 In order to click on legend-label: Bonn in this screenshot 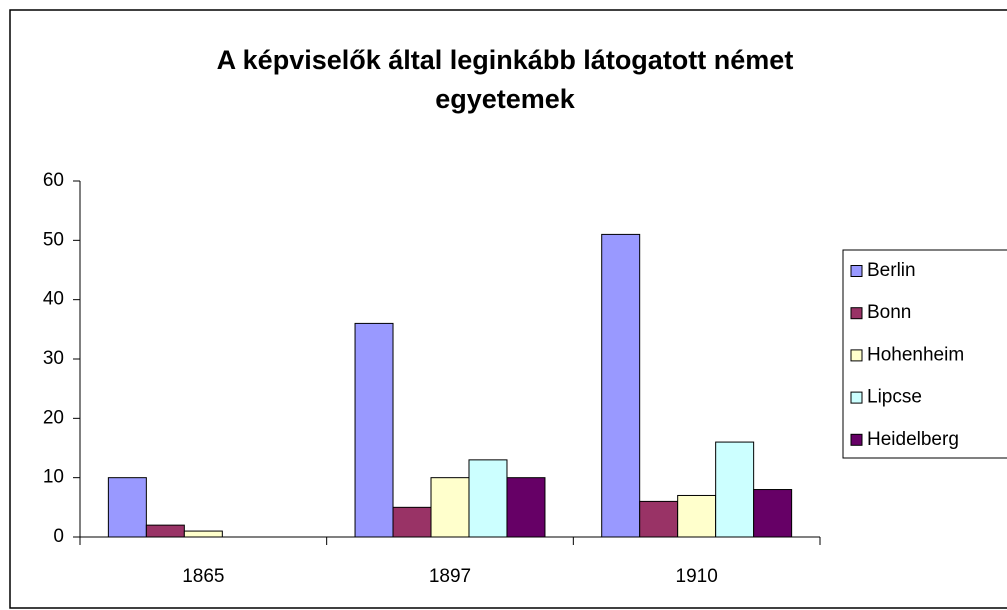, I will do `click(889, 312)`.